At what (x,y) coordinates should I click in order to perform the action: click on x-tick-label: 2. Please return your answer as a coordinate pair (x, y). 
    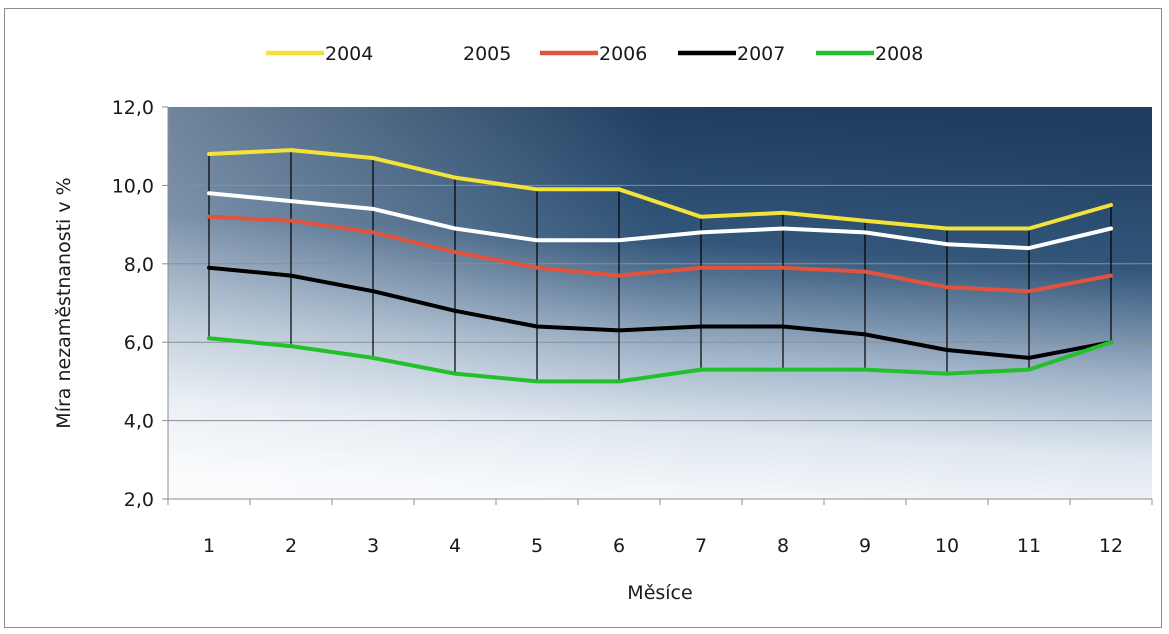
    Looking at the image, I should click on (291, 546).